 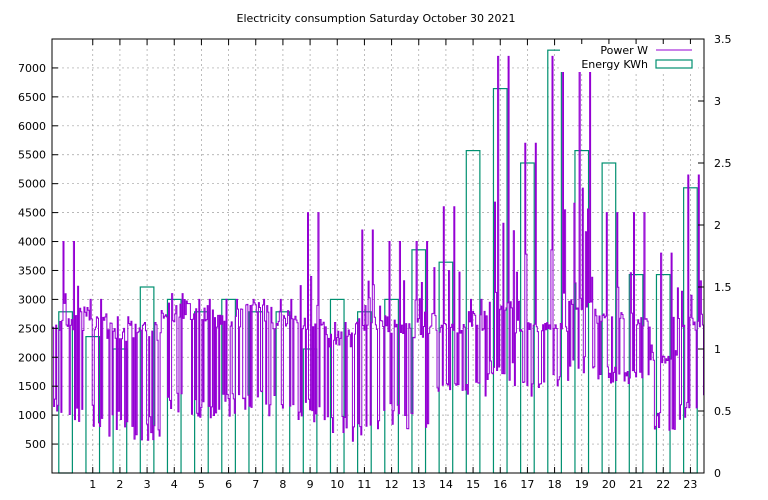 I want to click on y-left-tick-label: 5000, so click(x=32, y=184).